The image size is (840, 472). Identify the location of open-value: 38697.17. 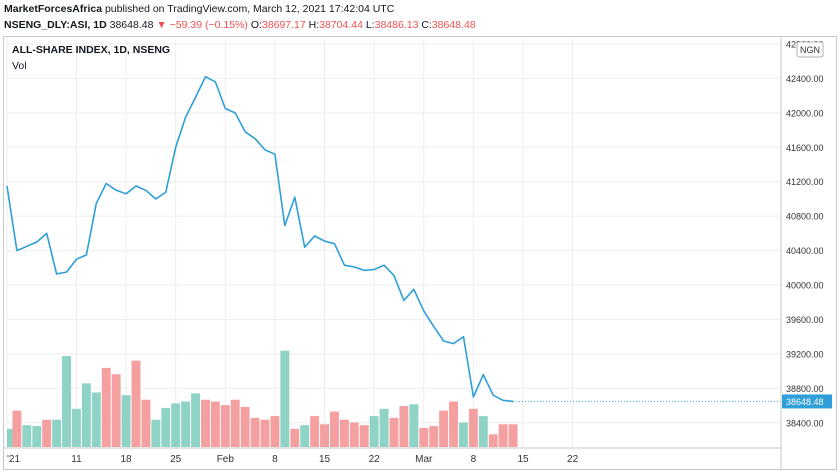
(283, 25).